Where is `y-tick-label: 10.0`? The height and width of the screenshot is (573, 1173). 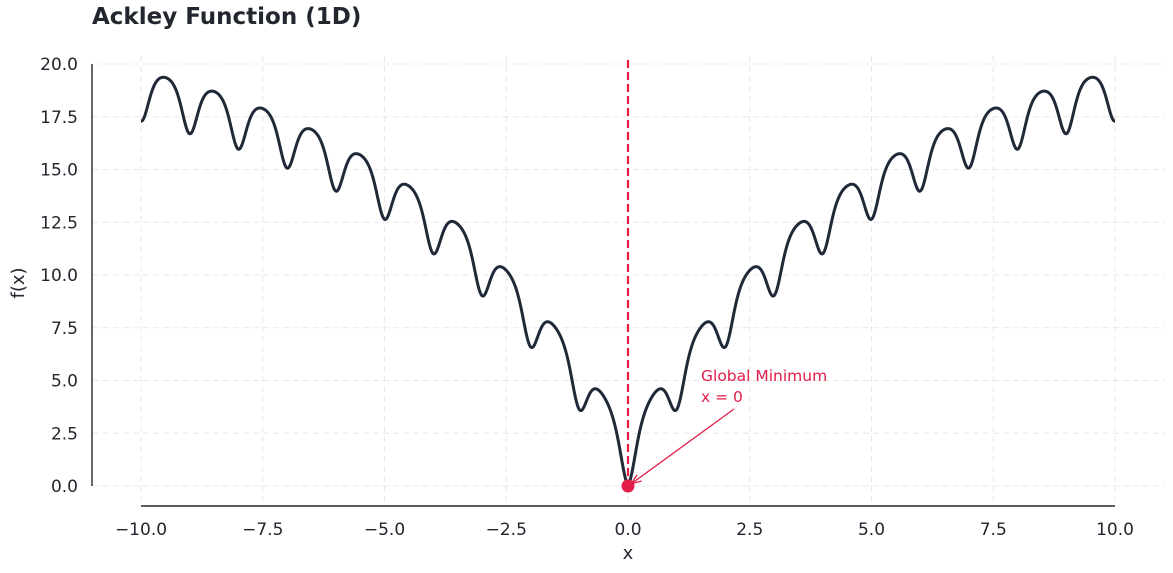
y-tick-label: 10.0 is located at coordinates (59, 276).